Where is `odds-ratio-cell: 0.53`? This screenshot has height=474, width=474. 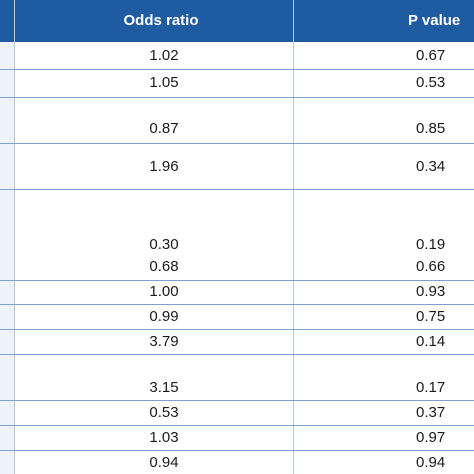 odds-ratio-cell: 0.53 is located at coordinates (164, 412).